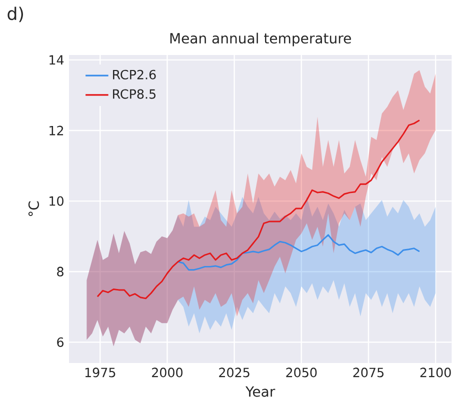 The image size is (459, 416). I want to click on y-tick-label: 12, so click(57, 131).